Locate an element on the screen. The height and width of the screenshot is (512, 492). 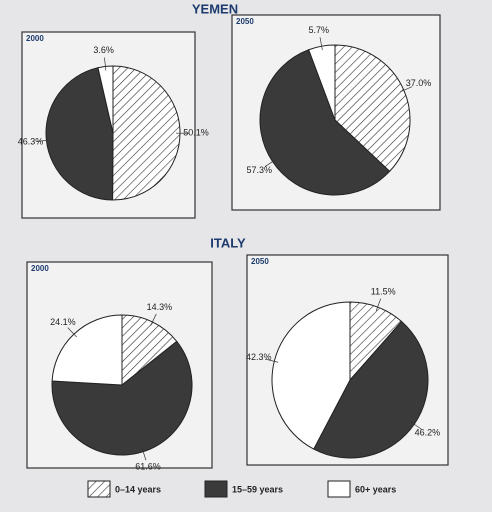
country-heading: ITALY is located at coordinates (228, 242).